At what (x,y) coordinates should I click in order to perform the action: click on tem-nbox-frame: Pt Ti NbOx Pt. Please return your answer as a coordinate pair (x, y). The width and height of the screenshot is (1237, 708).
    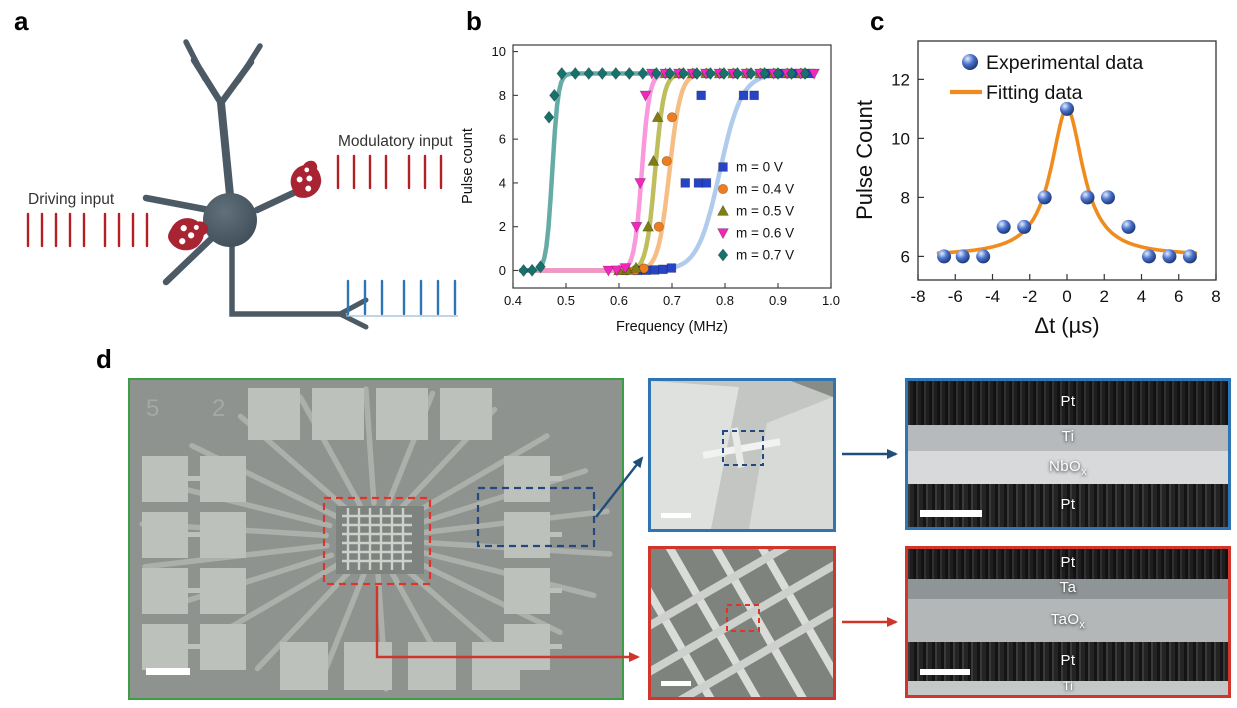
    Looking at the image, I should click on (1068, 454).